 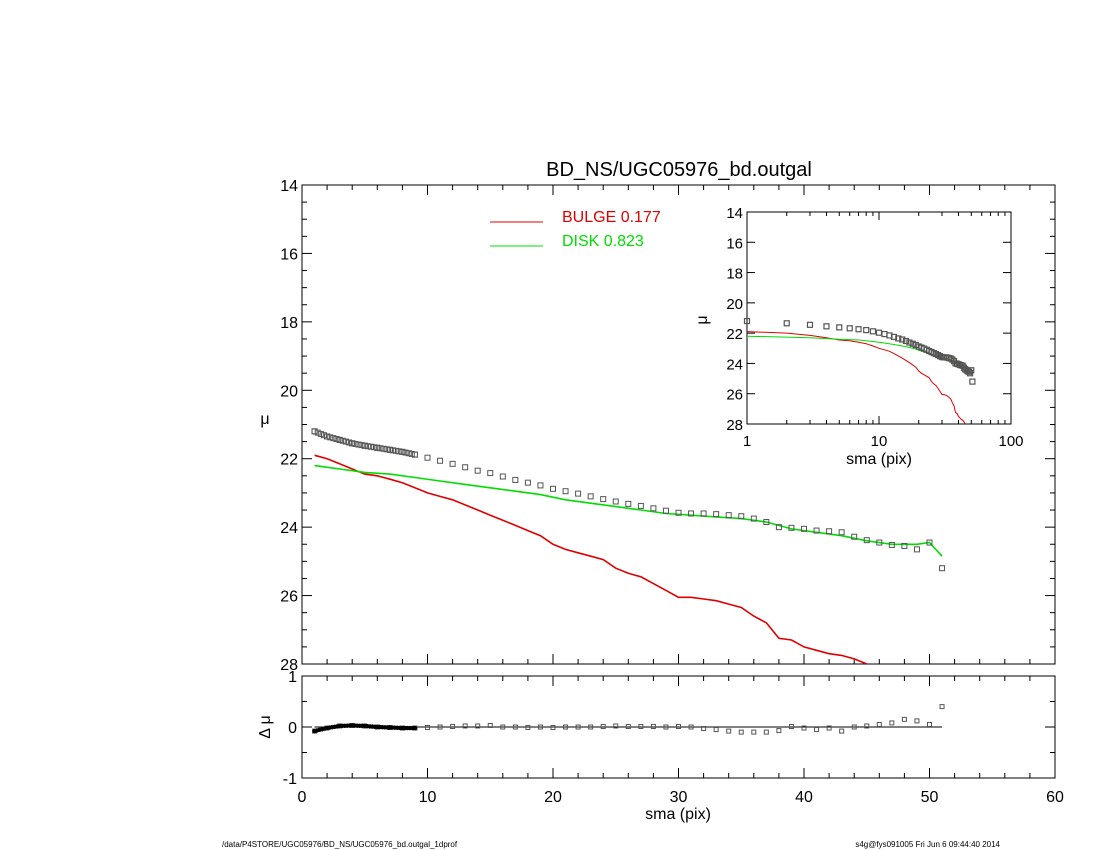 I want to click on main-y-tick-label: 16, so click(x=289, y=254).